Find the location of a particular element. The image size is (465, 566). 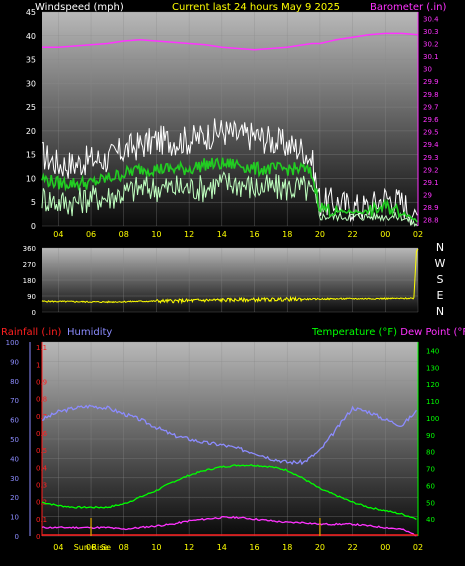

wind-average-series is located at coordinates (229, 190).